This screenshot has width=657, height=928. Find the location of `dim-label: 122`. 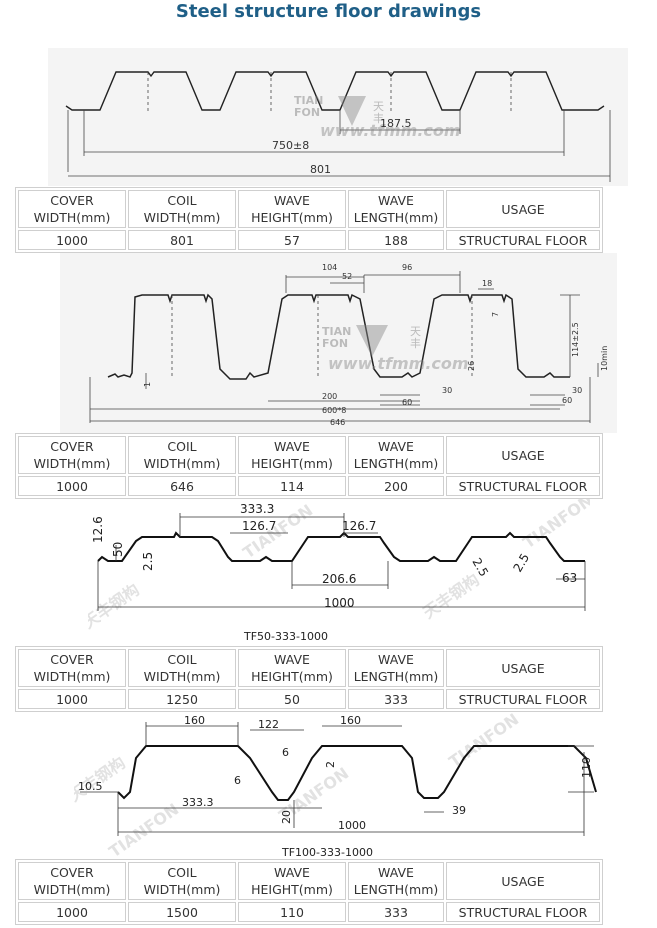

dim-label: 122 is located at coordinates (268, 724).